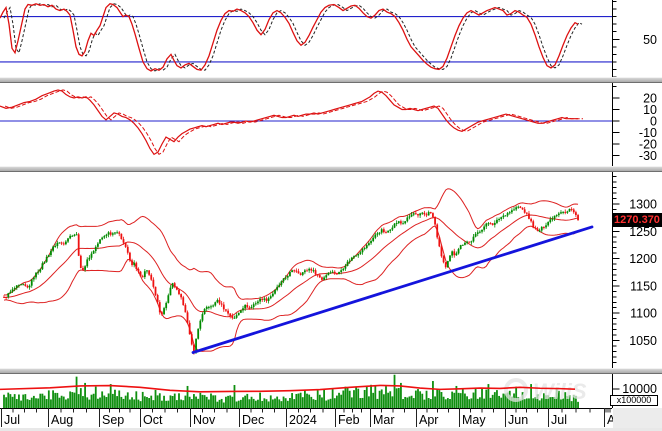 Image resolution: width=662 pixels, height=431 pixels. What do you see at coordinates (653, 122) in the screenshot?
I see `svg-text: 0` at bounding box center [653, 122].